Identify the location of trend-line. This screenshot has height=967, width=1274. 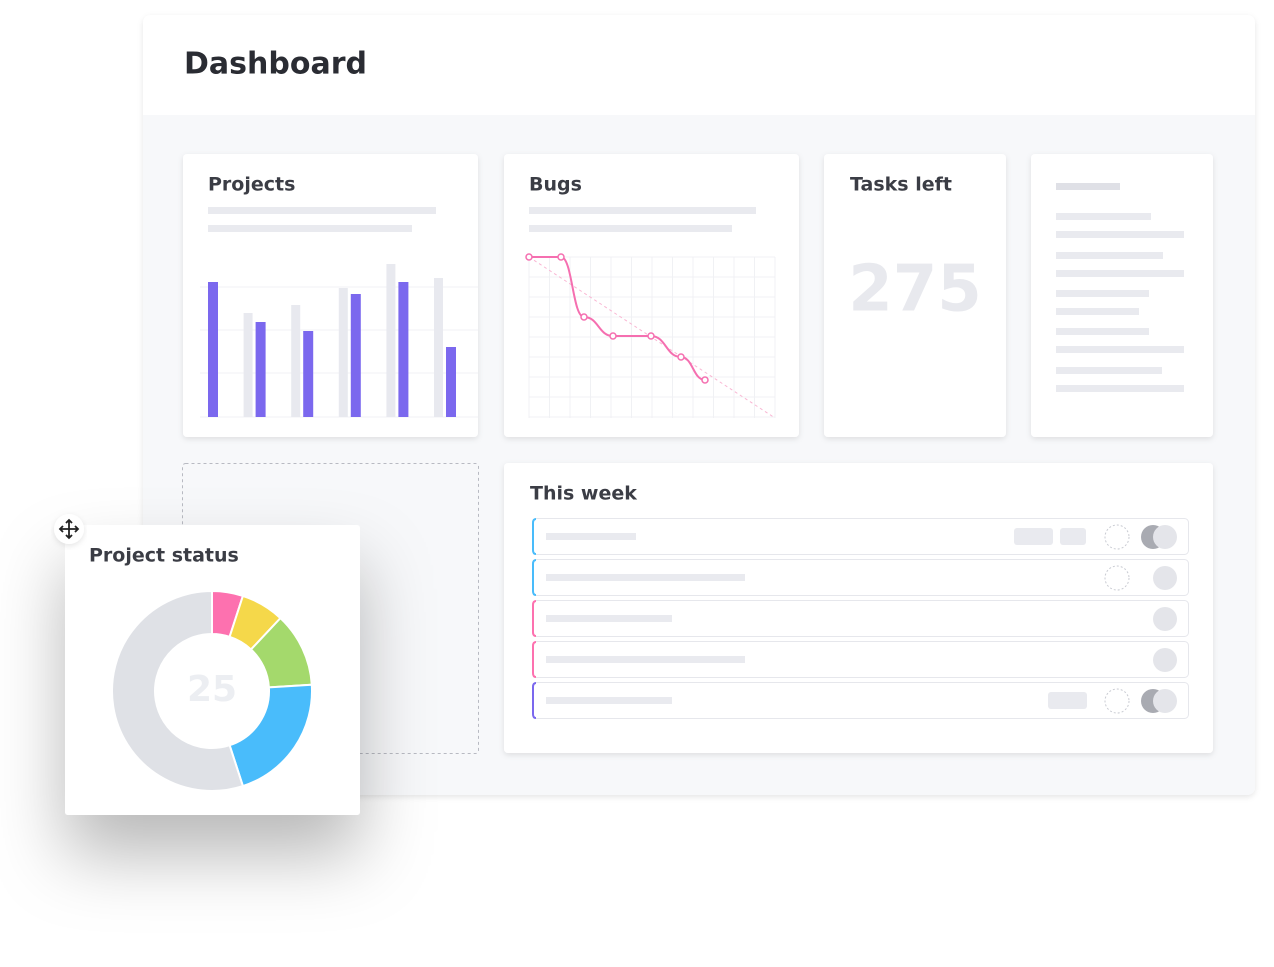
(652, 337).